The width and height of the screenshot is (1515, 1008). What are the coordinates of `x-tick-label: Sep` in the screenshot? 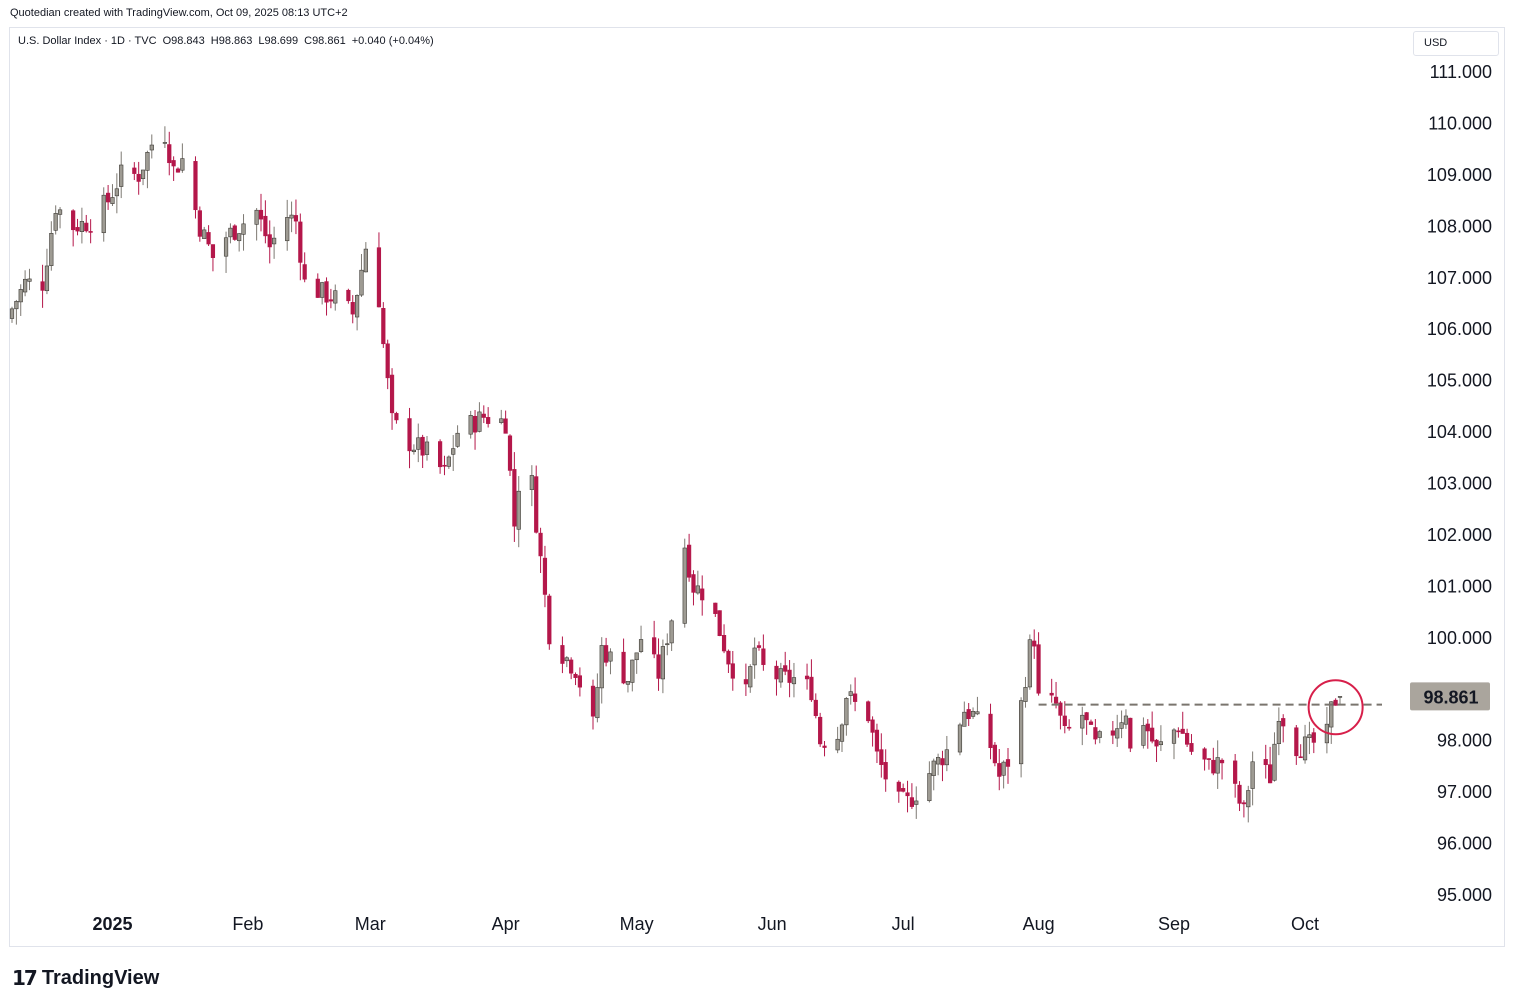 It's located at (1174, 924).